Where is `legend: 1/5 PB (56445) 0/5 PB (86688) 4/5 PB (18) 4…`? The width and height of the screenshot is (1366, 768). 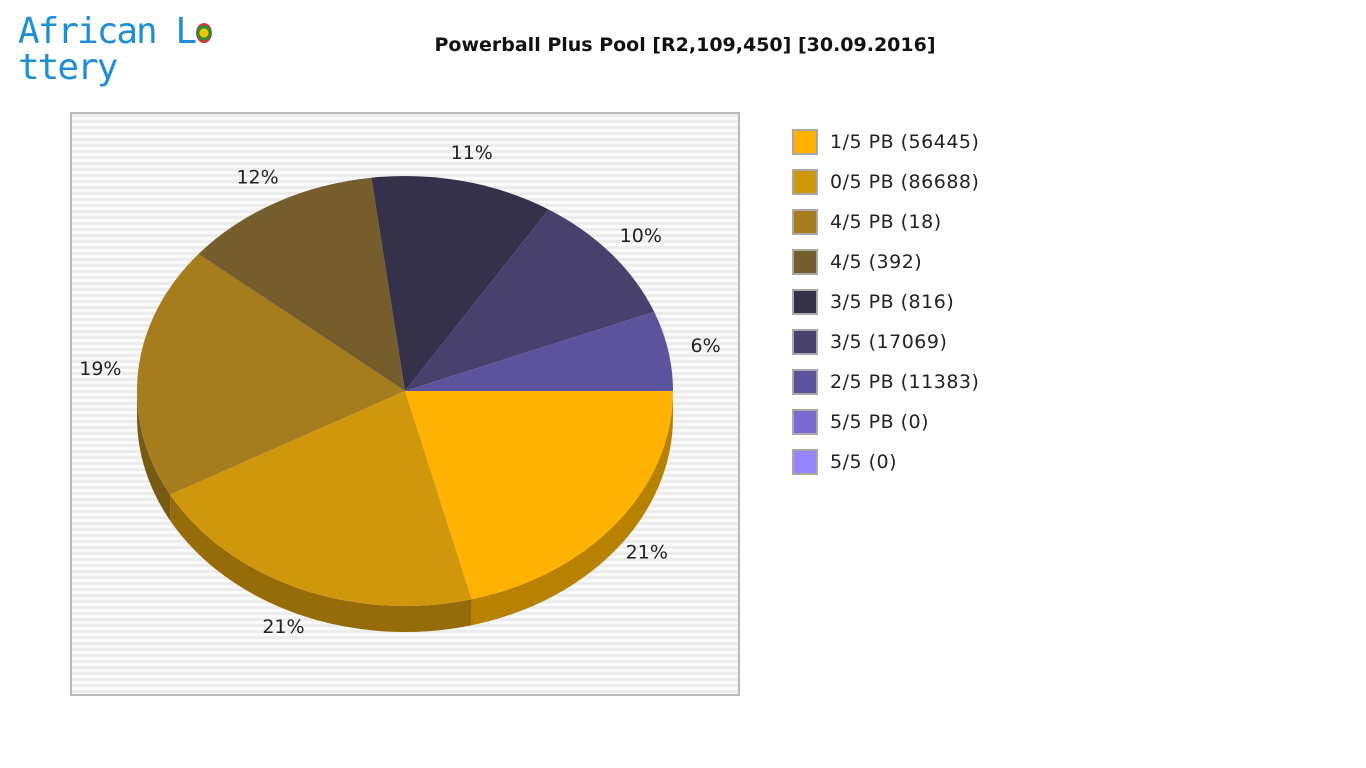 legend: 1/5 PB (56445) 0/5 PB (86688) 4/5 PB (18) 4… is located at coordinates (885, 302).